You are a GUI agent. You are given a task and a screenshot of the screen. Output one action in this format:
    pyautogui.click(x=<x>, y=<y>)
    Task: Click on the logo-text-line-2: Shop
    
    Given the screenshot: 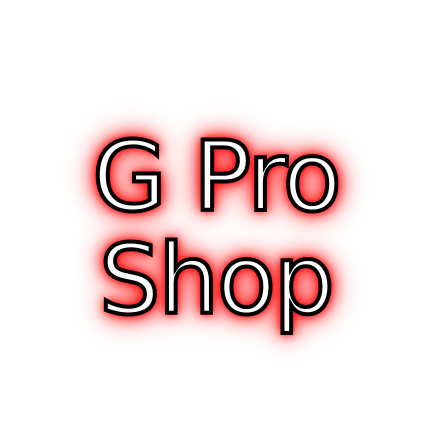 What is the action you would take?
    pyautogui.click(x=216, y=280)
    